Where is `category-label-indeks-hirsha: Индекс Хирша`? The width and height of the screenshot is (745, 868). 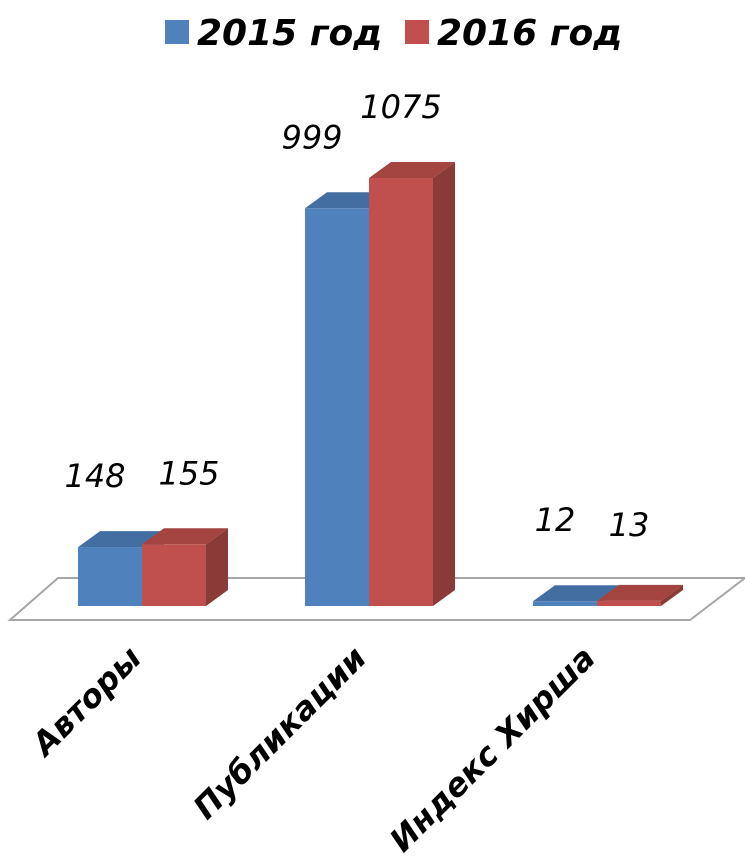 category-label-indeks-hirsha: Индекс Хирша is located at coordinates (492, 749).